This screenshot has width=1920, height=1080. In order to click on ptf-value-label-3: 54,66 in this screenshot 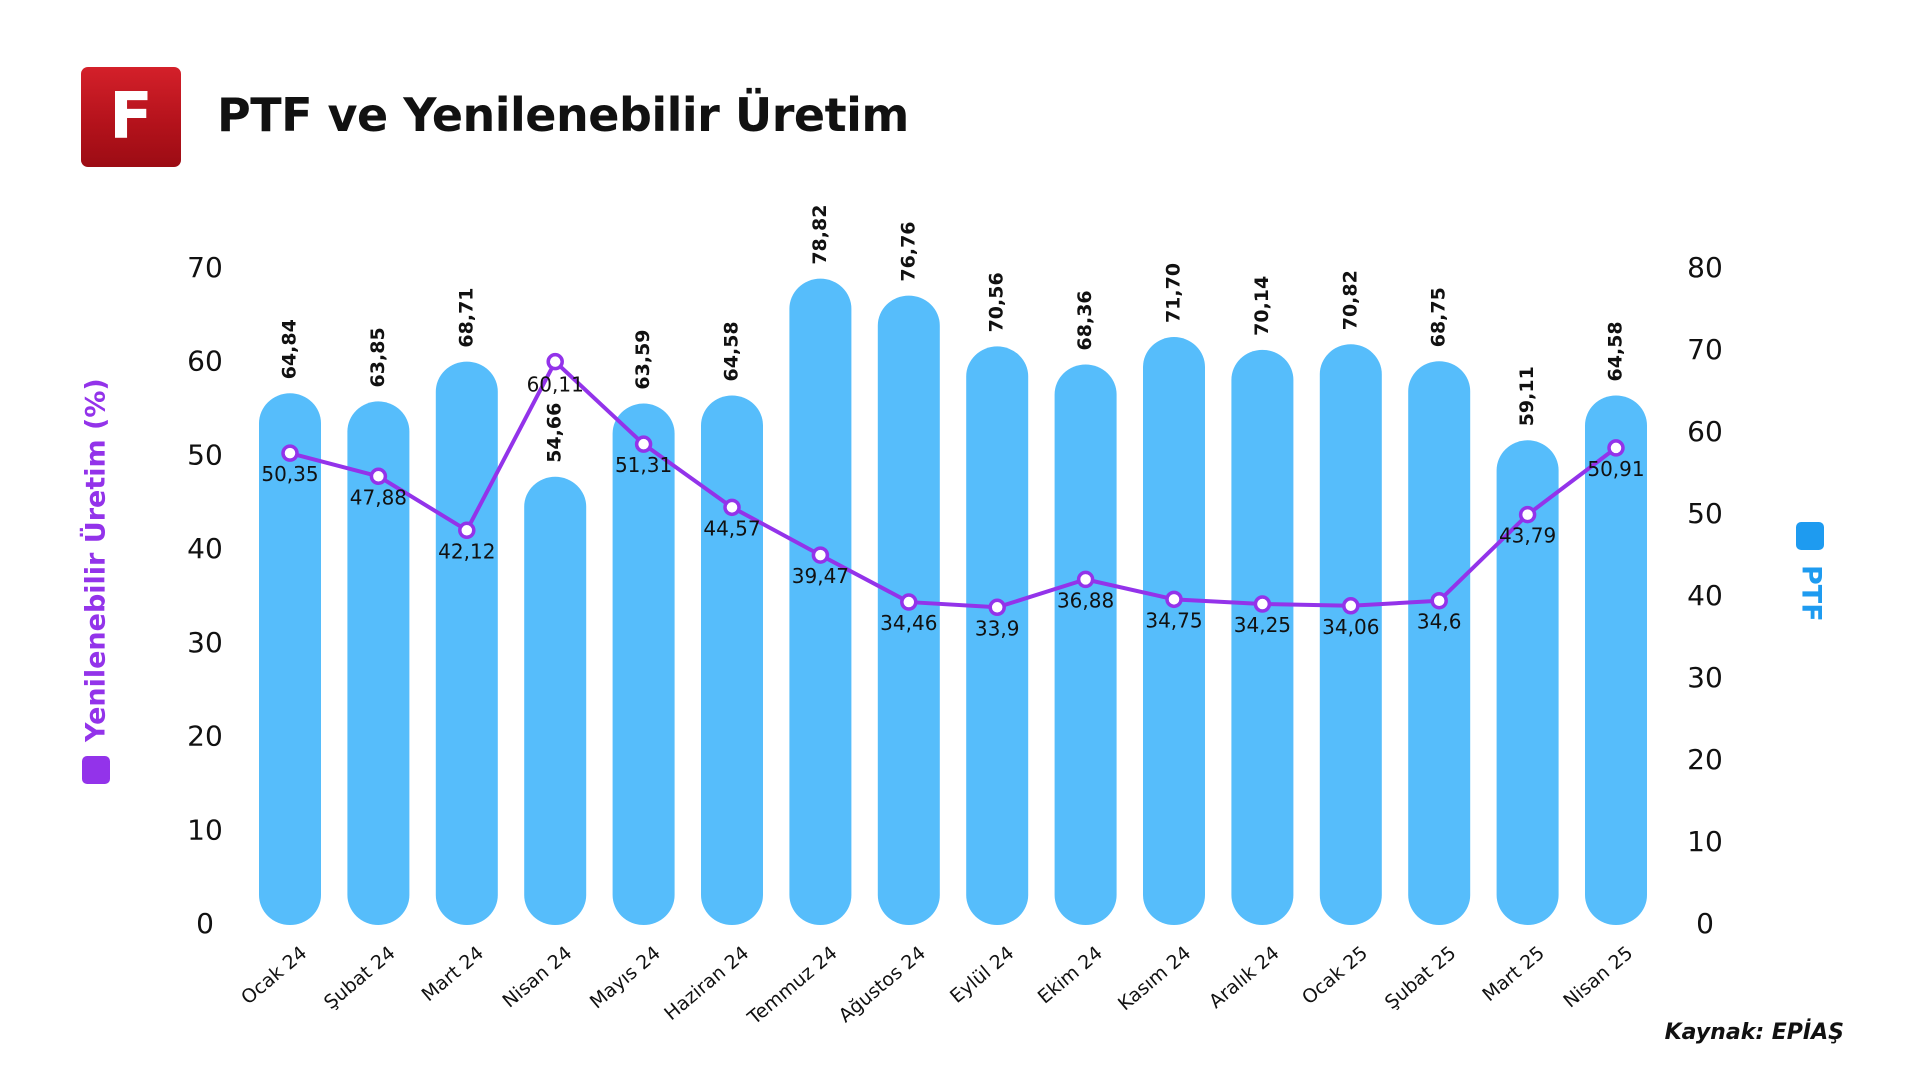, I will do `click(555, 433)`.